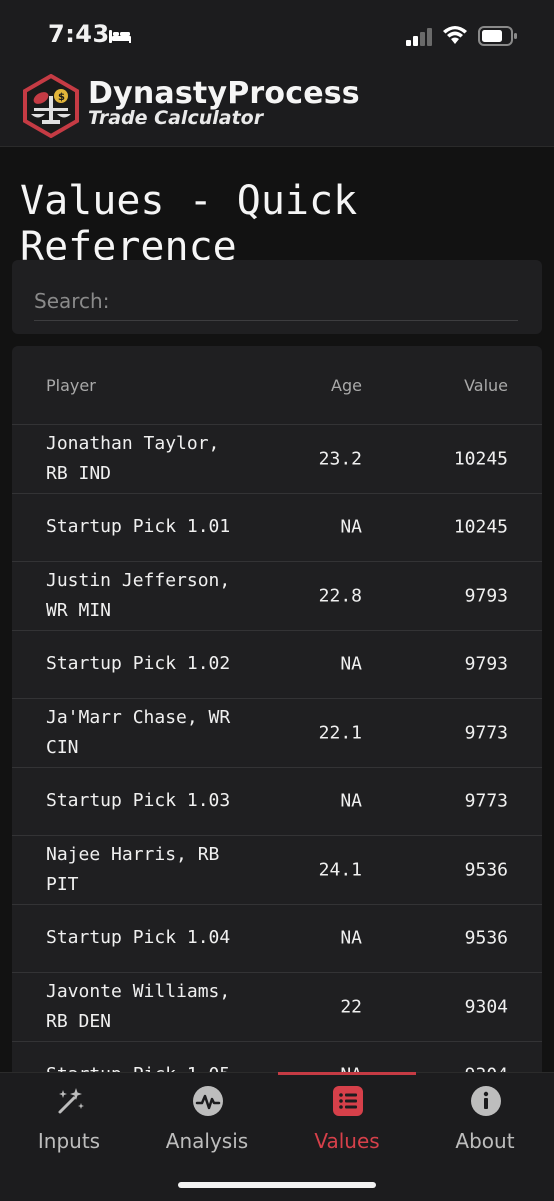  I want to click on tab-analysis: Analysis, so click(207, 1123).